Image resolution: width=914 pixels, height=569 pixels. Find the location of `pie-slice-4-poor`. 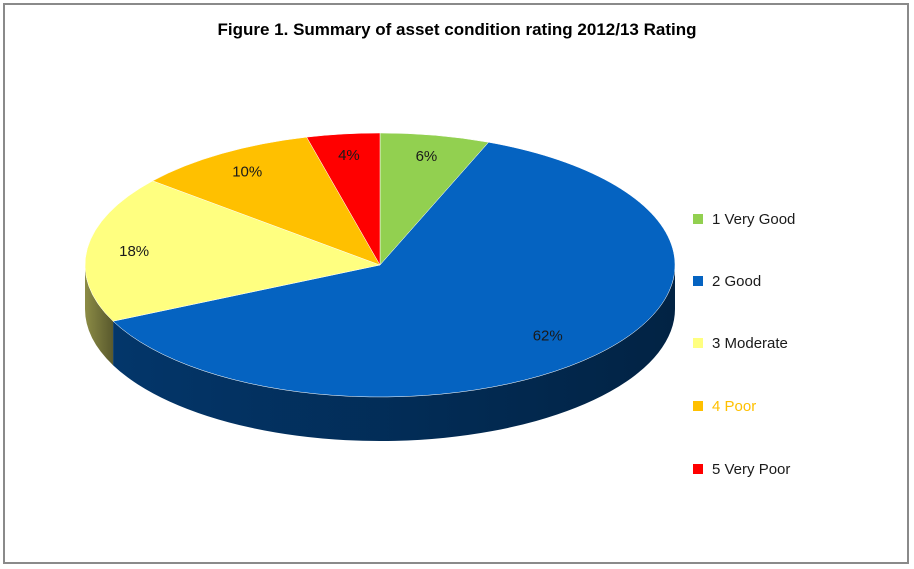

pie-slice-4-poor is located at coordinates (266, 201).